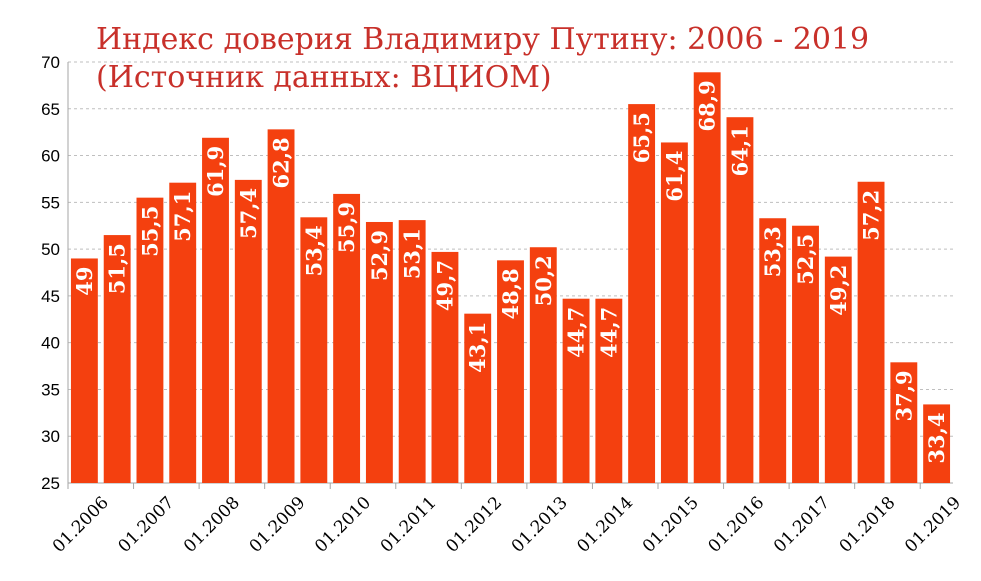 The width and height of the screenshot is (981, 581). I want to click on y-tick-label: 25, so click(50, 483).